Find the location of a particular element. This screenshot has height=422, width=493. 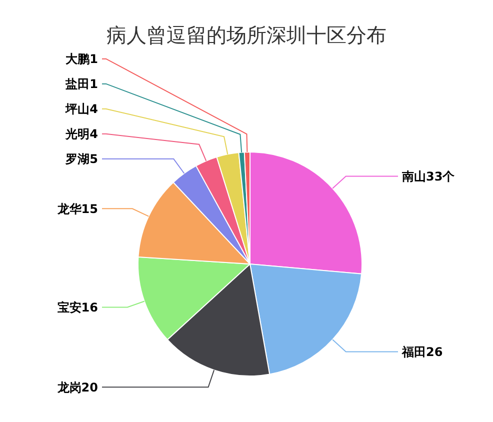

slice-label: 坪山4 is located at coordinates (81, 109).